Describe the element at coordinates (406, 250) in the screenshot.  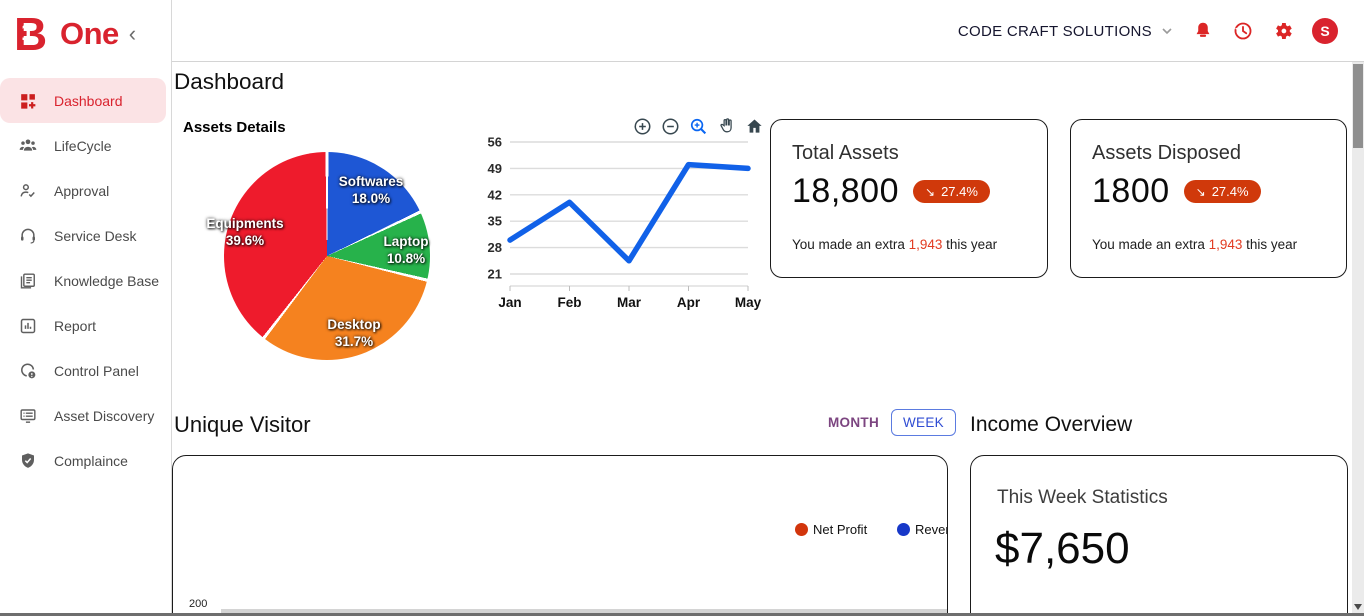
I see `pie-label-laptop: Laptop 10.8%` at that location.